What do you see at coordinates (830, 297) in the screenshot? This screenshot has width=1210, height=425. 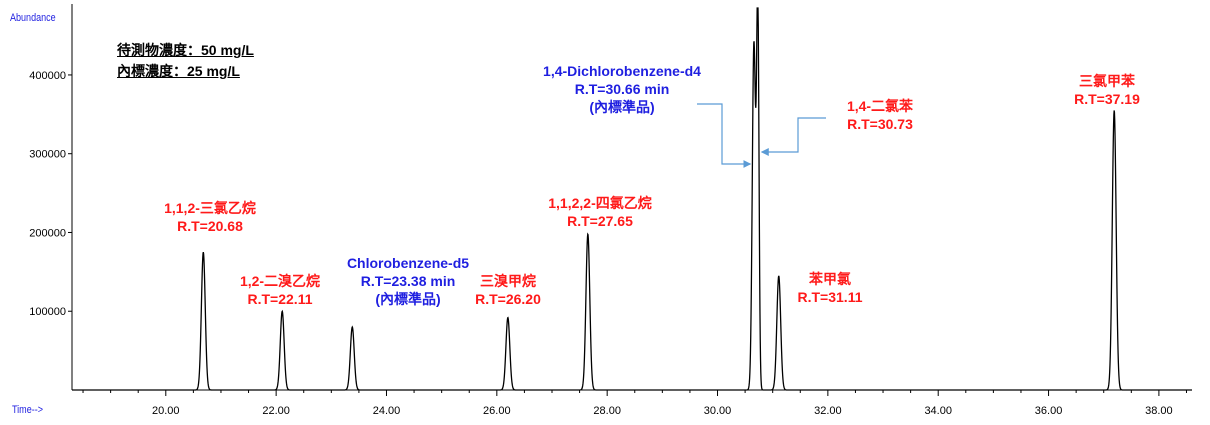 I see `peak-label-rt: R.T=31.11` at bounding box center [830, 297].